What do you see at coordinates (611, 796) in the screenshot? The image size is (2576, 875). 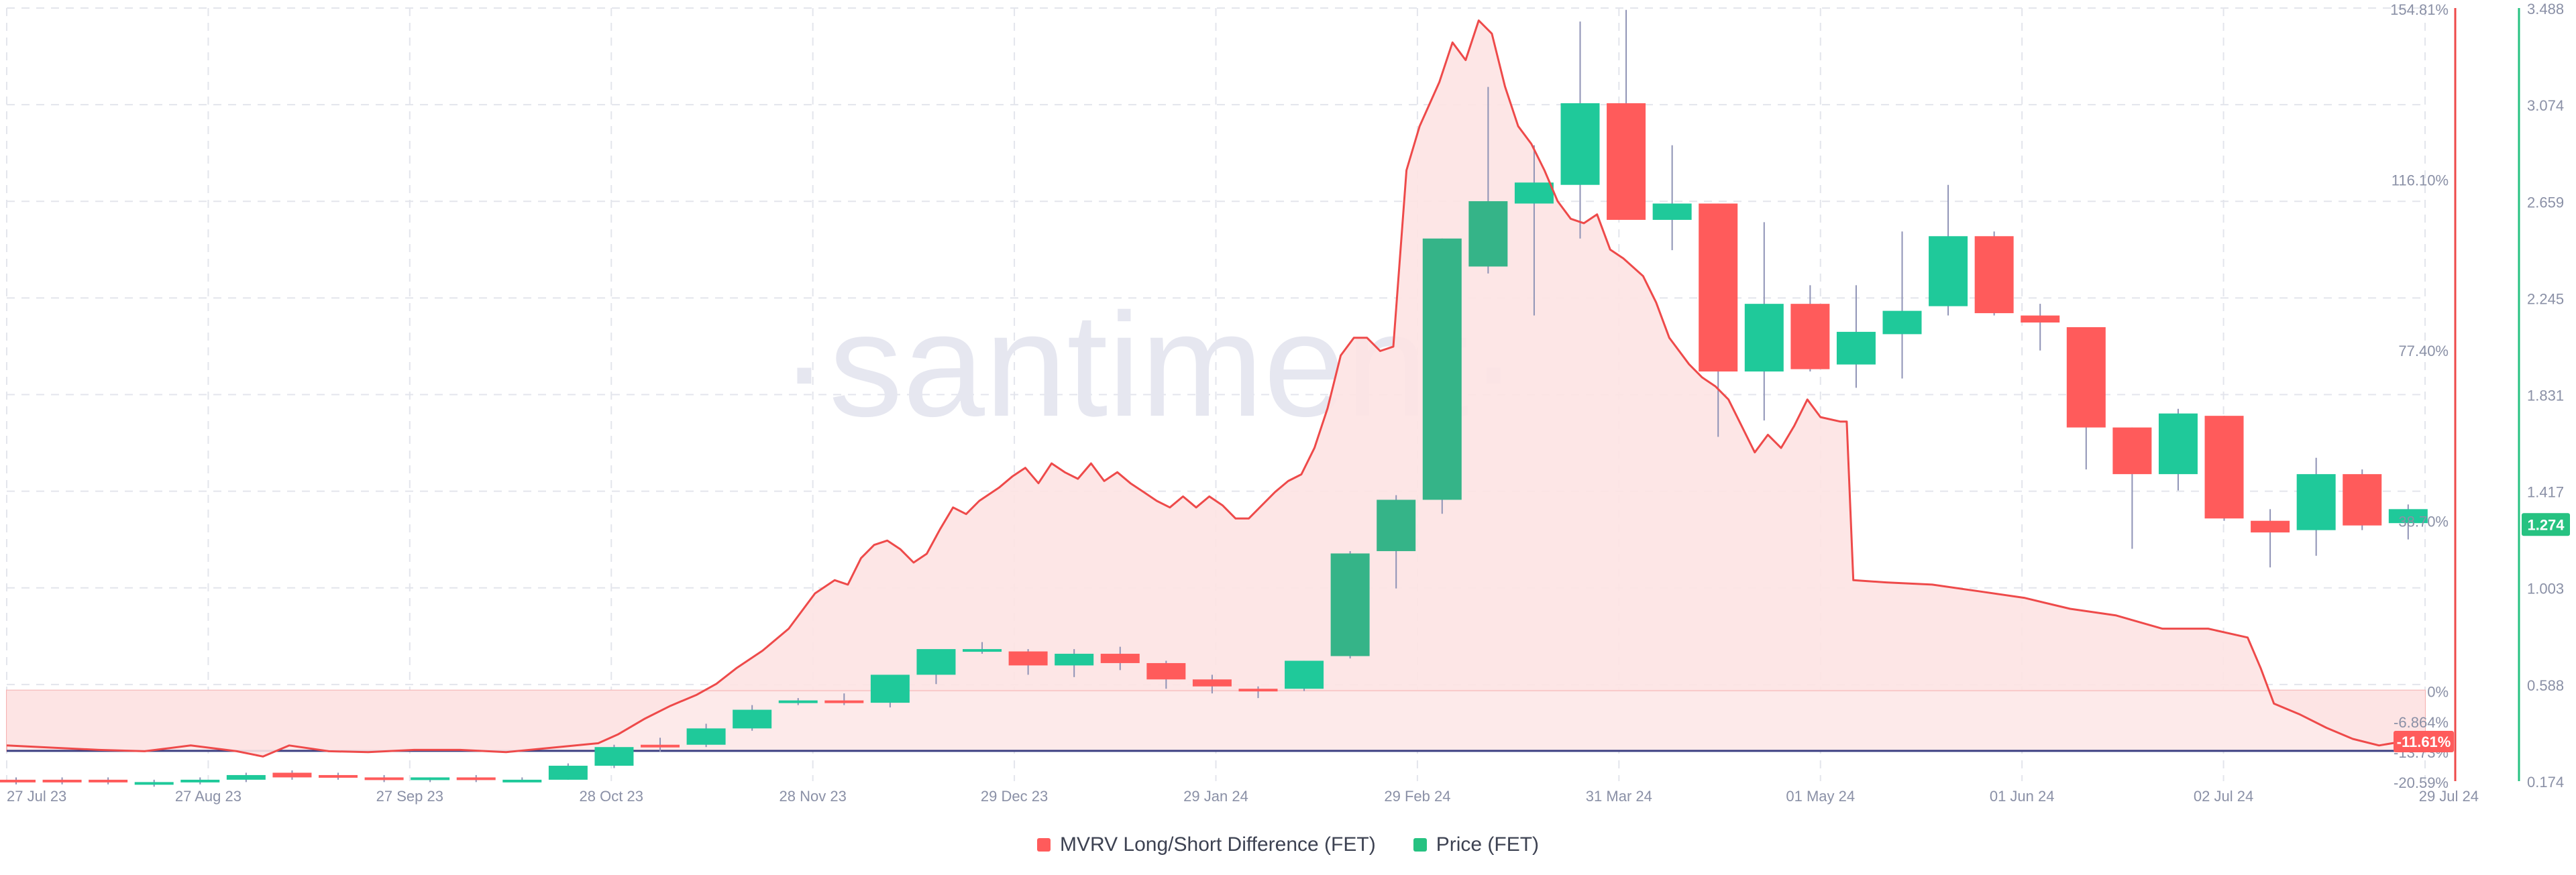 I see `x-tick-label: 28 Oct 23` at bounding box center [611, 796].